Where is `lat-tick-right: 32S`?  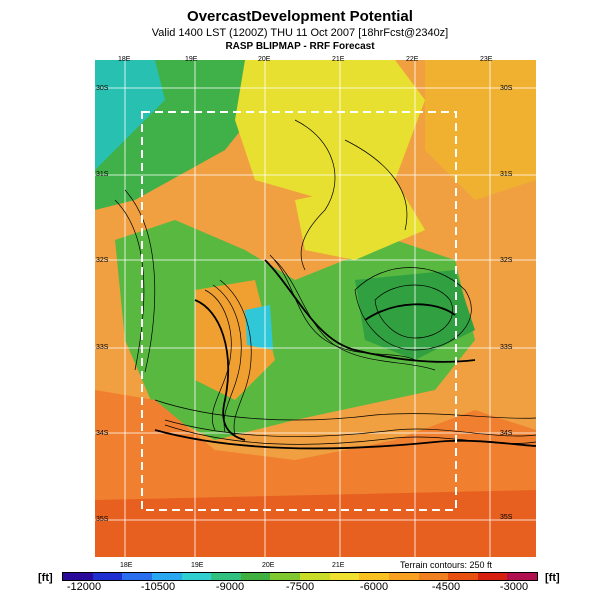 lat-tick-right: 32S is located at coordinates (506, 260).